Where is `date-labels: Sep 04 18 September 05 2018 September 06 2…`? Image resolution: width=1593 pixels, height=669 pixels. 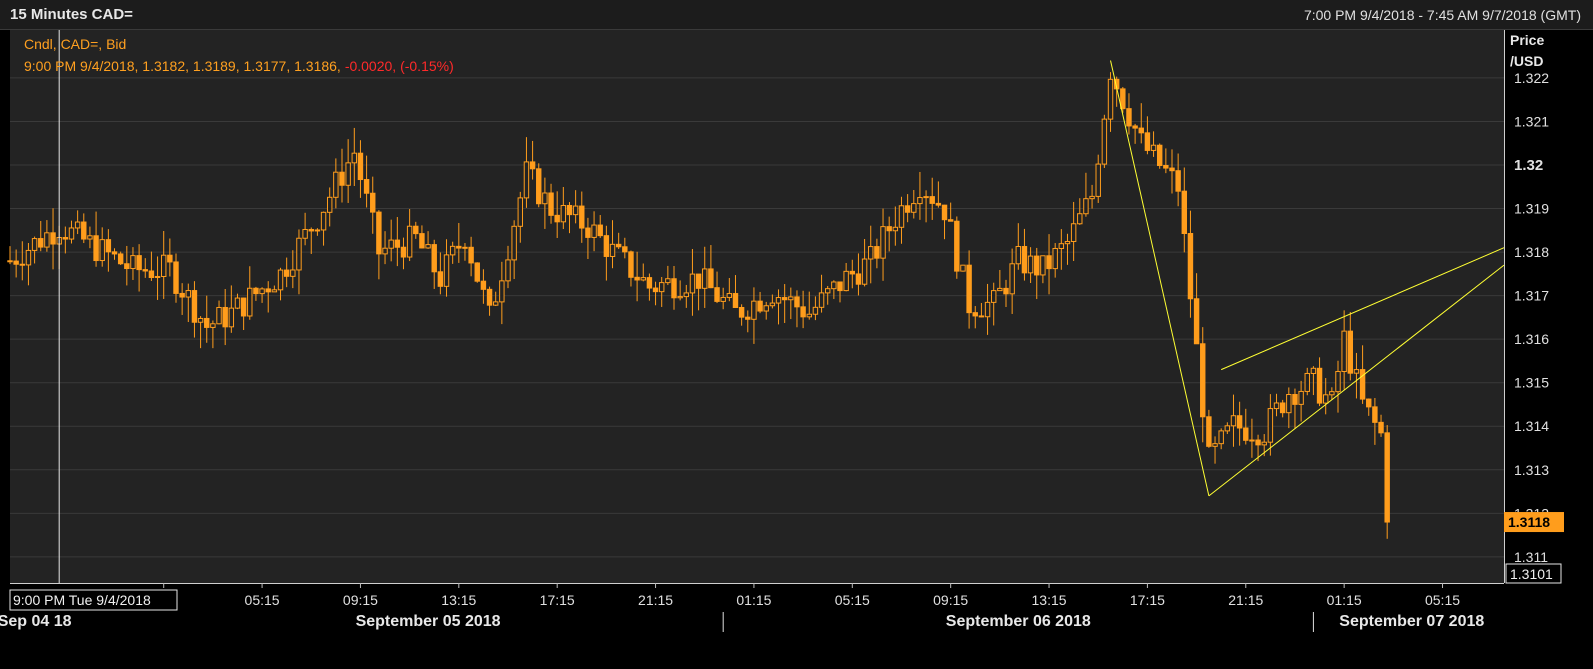
date-labels: Sep 04 18 September 05 2018 September 06 2… is located at coordinates (742, 621).